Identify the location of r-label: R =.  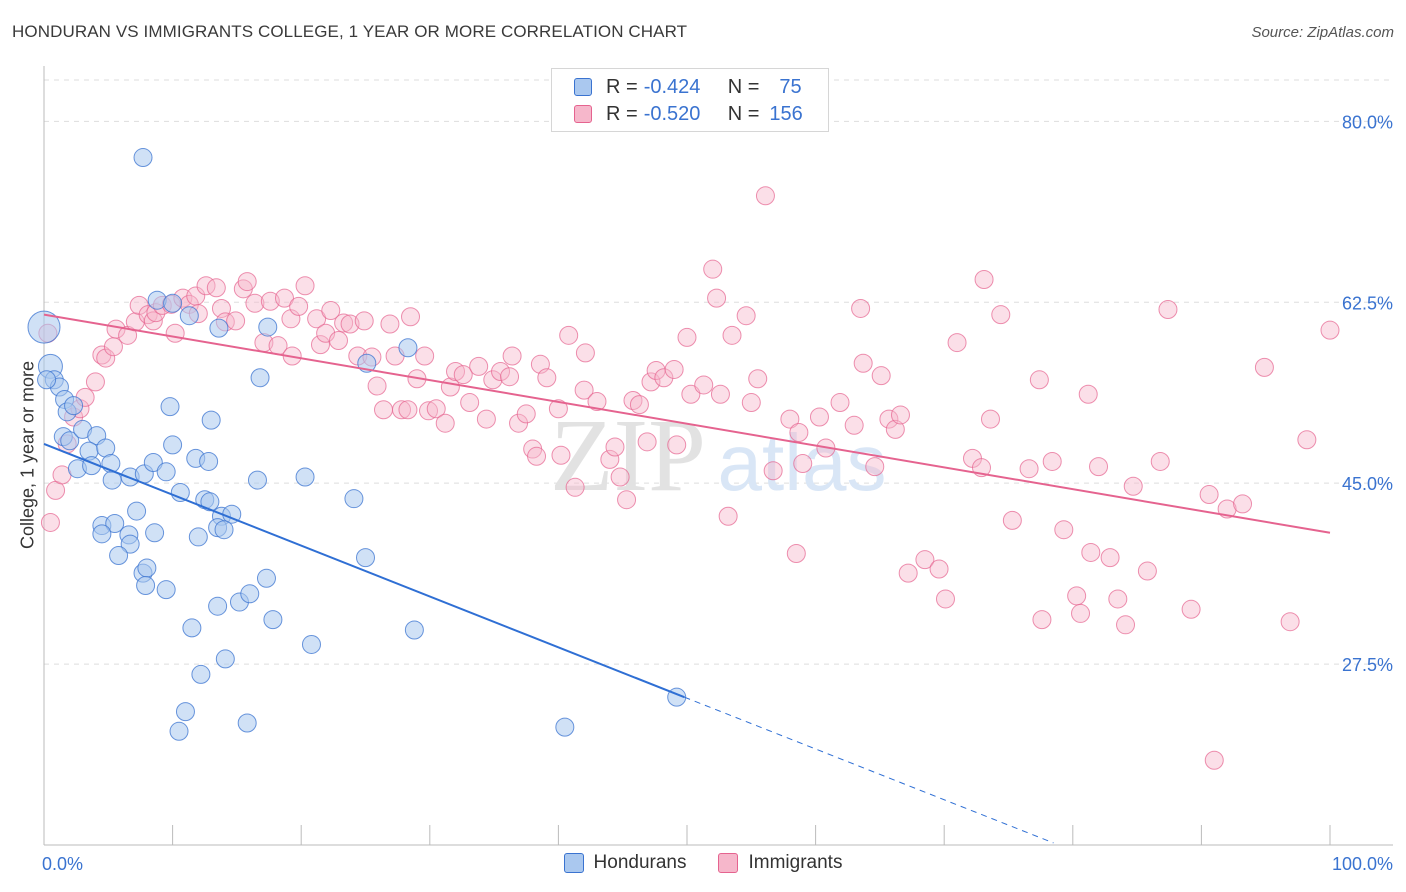
(622, 86).